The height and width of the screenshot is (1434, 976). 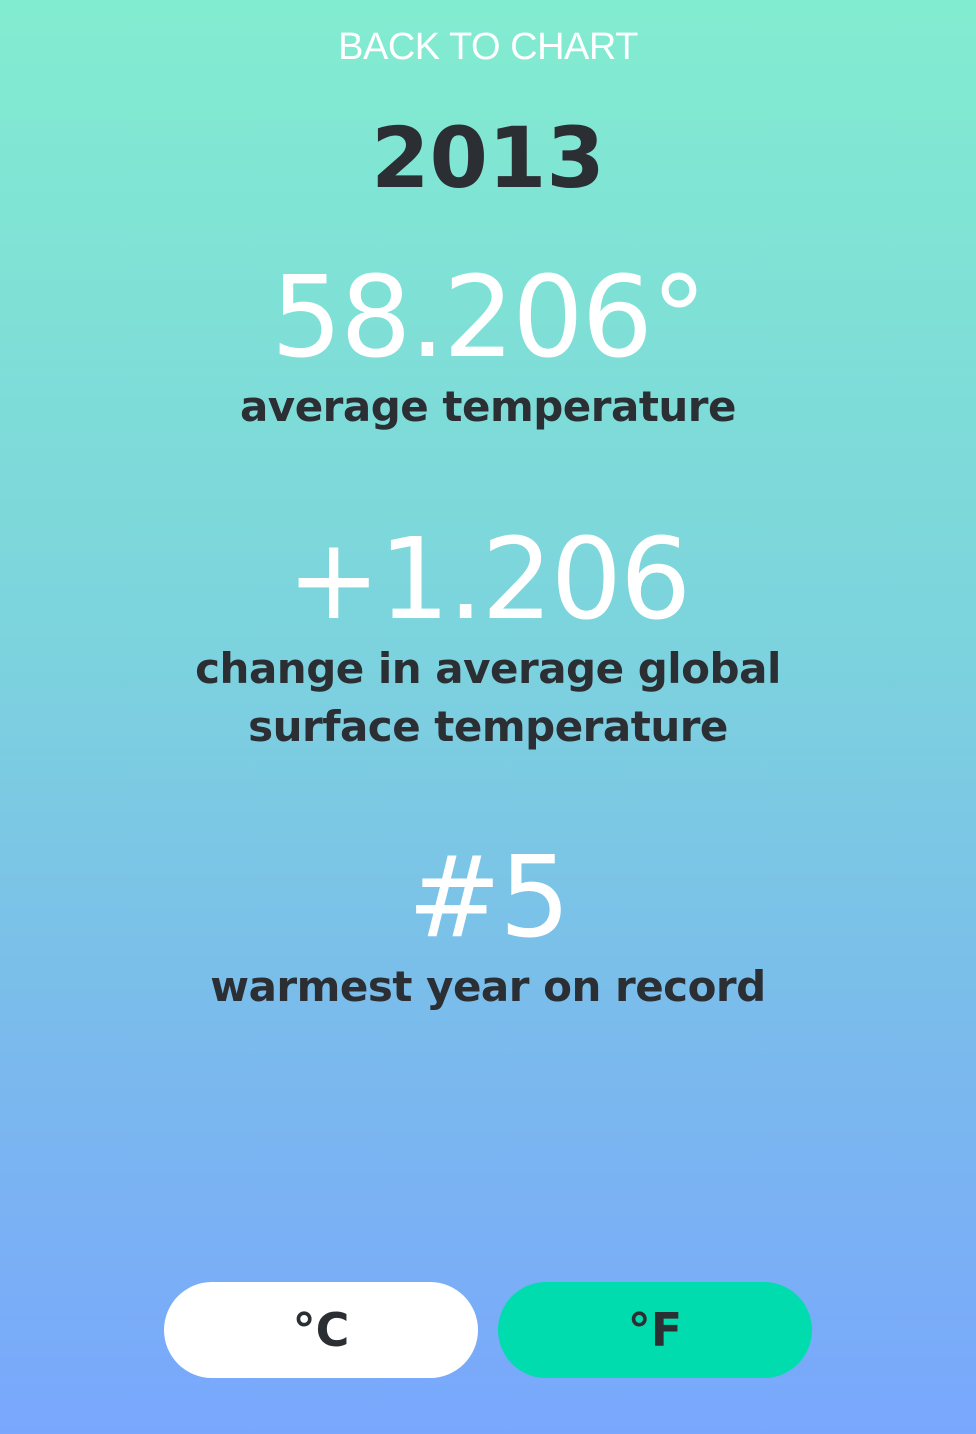 I want to click on temperature-change-value: +1.206, so click(x=488, y=580).